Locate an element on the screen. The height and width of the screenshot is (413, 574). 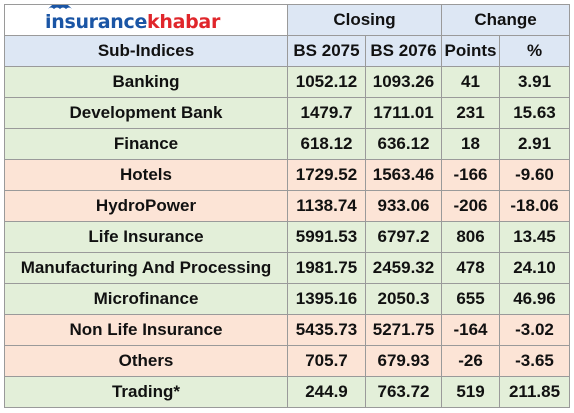
bs2075-value-cell: 244.9 is located at coordinates (326, 392).